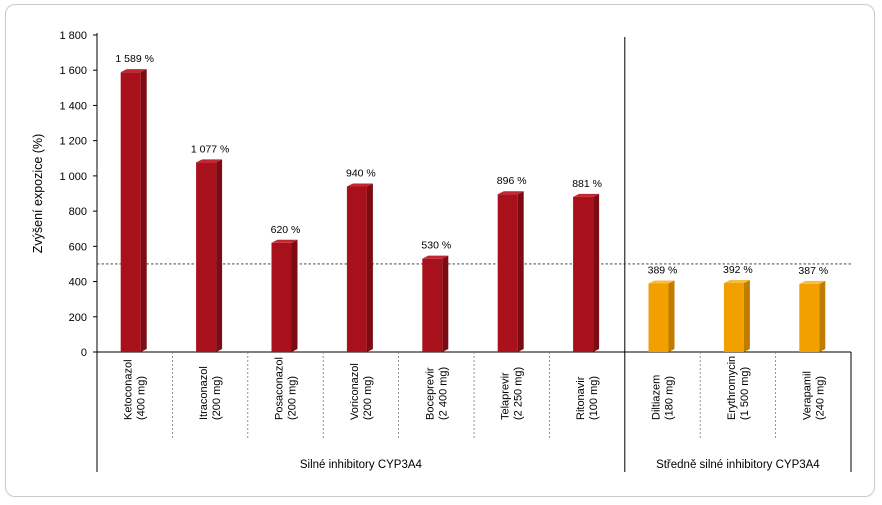  Describe the element at coordinates (286, 230) in the screenshot. I see `data-label: 620 %` at that location.